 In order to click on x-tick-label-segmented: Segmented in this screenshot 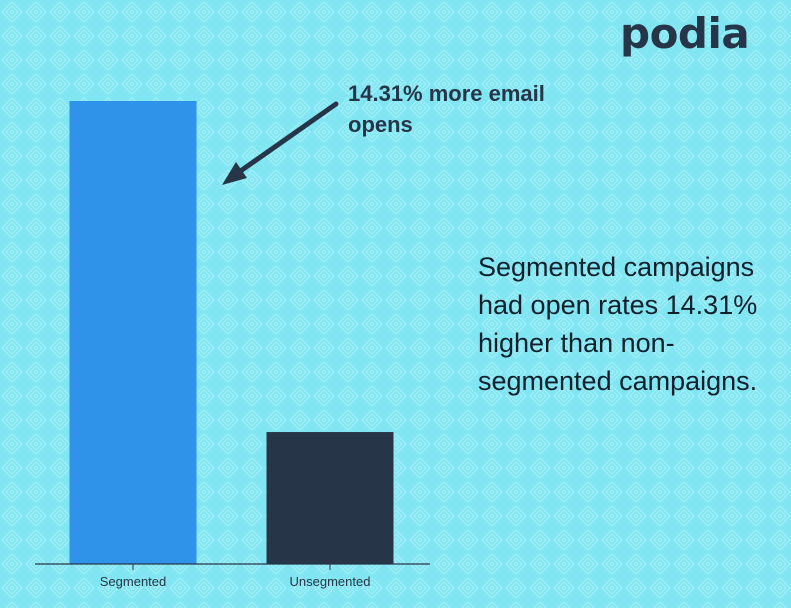, I will do `click(133, 581)`.